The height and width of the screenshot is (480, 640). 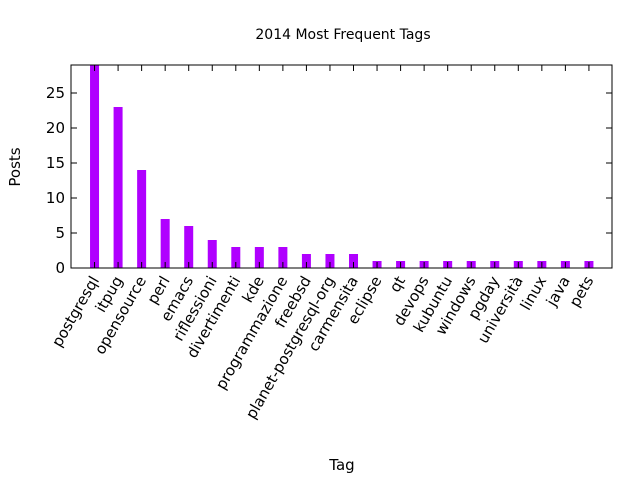 I want to click on x-tick-label: postgresql, so click(x=75, y=311).